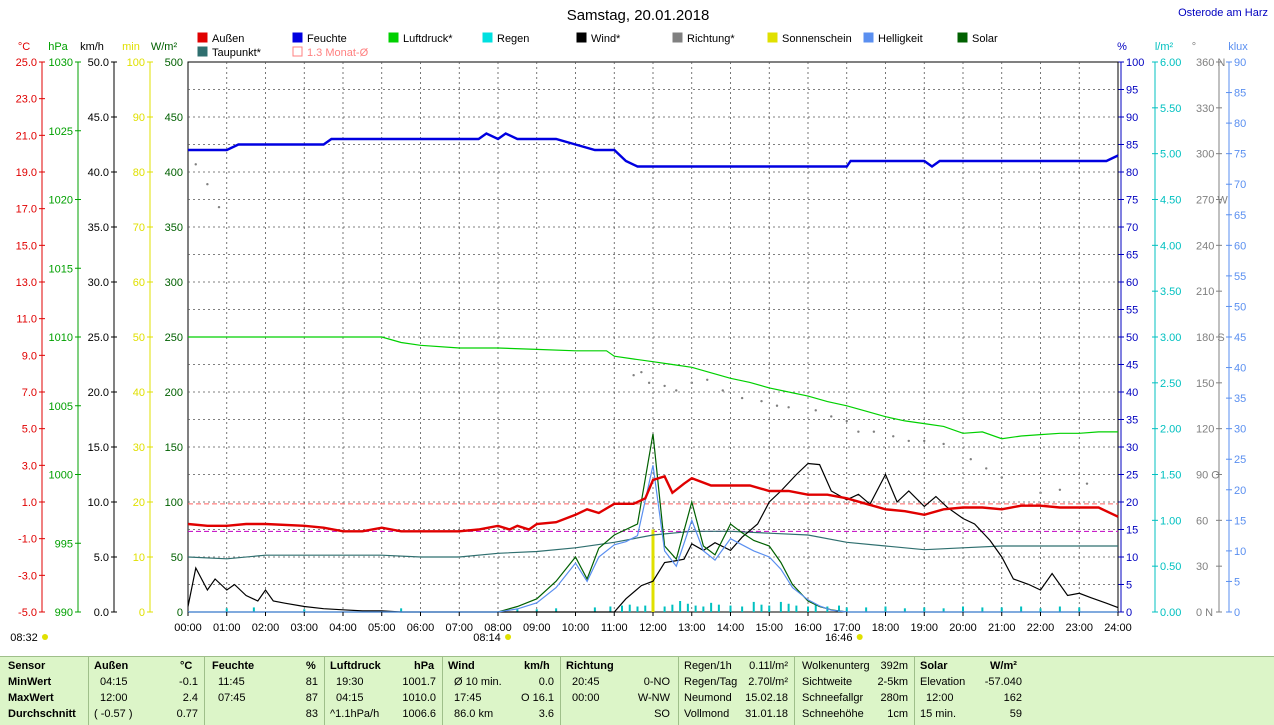 This screenshot has width=1274, height=725. What do you see at coordinates (1122, 47) in the screenshot?
I see `humidity-axis-unit: %` at bounding box center [1122, 47].